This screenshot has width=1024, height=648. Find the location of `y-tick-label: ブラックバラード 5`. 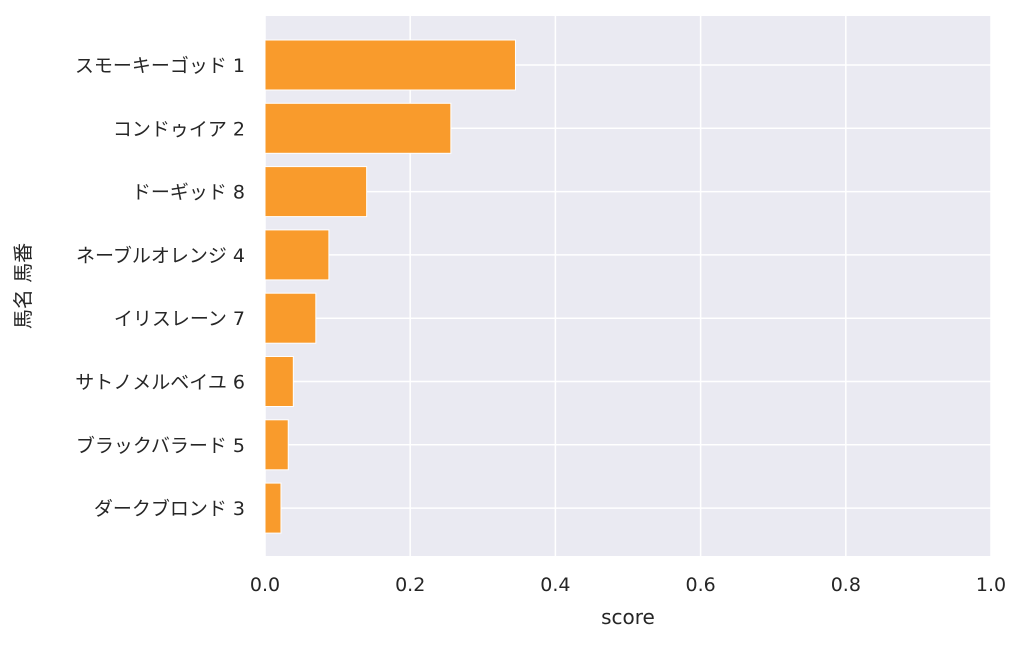

y-tick-label: ブラックバラード 5 is located at coordinates (160, 445).